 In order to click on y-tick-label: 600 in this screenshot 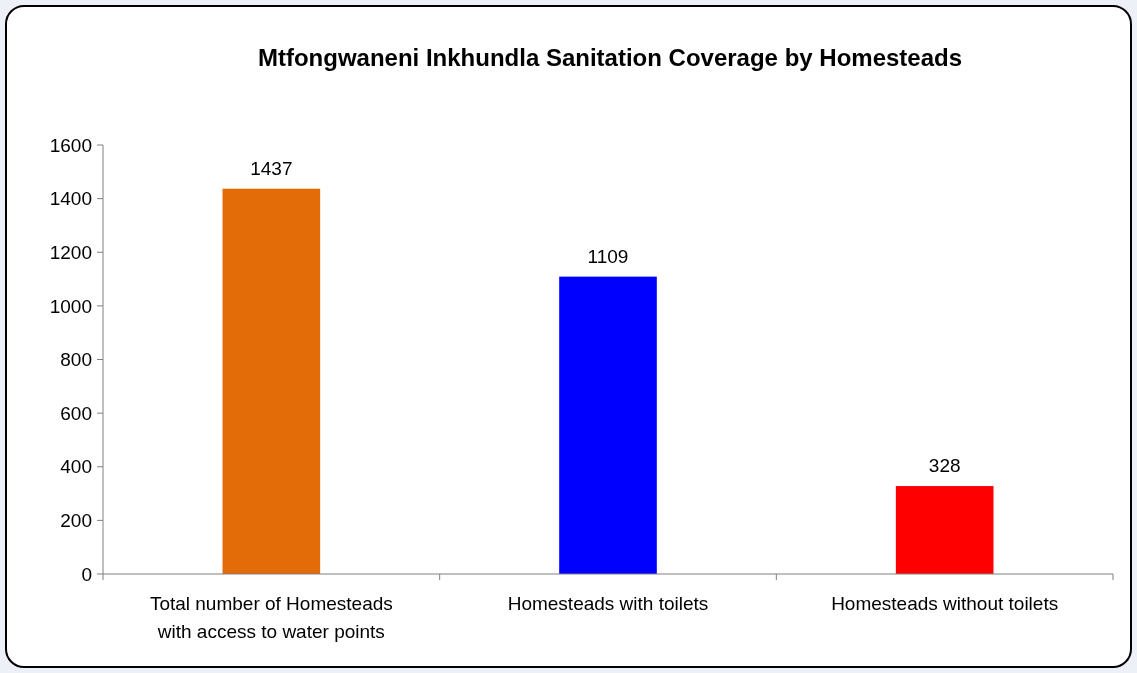, I will do `click(76, 413)`.